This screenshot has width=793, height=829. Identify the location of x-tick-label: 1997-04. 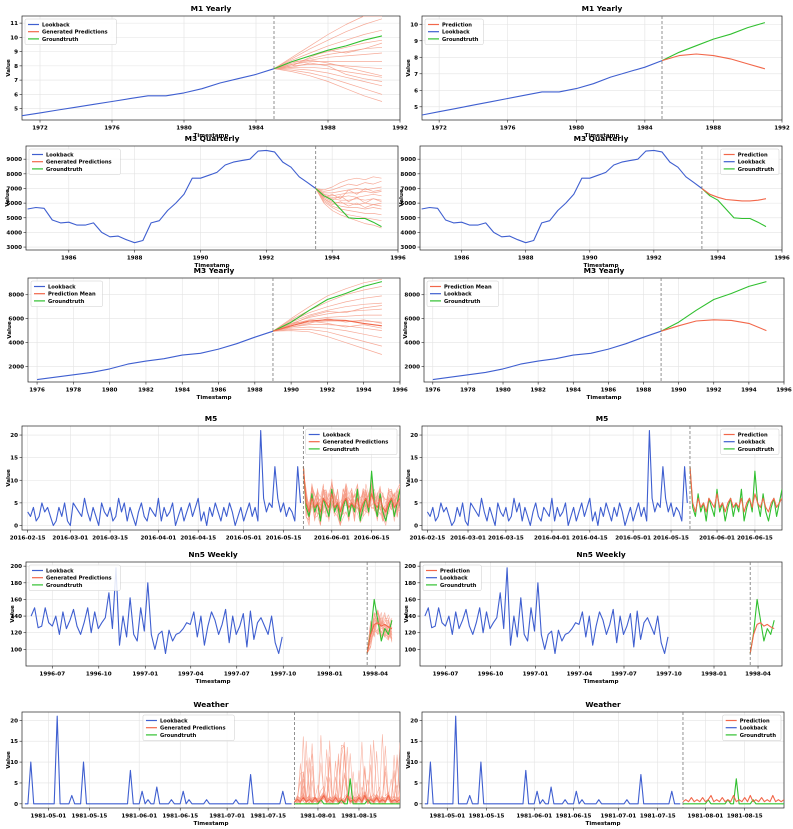
(580, 675).